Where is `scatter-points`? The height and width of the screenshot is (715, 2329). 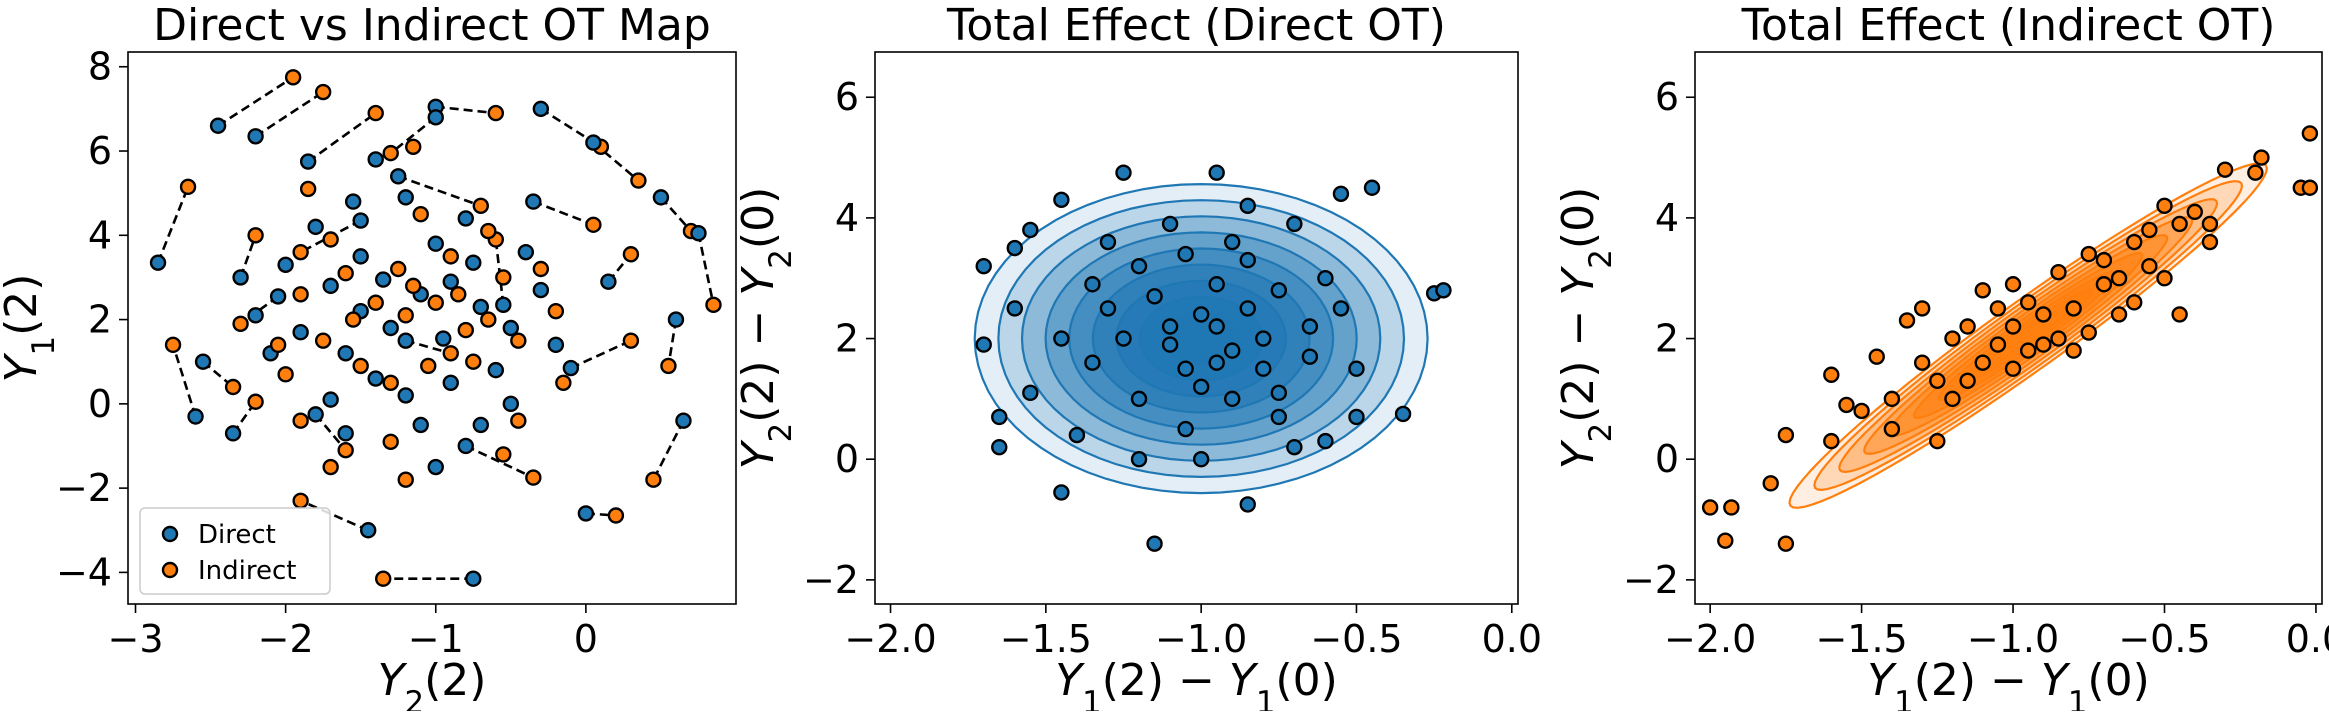 scatter-points is located at coordinates (1213, 358).